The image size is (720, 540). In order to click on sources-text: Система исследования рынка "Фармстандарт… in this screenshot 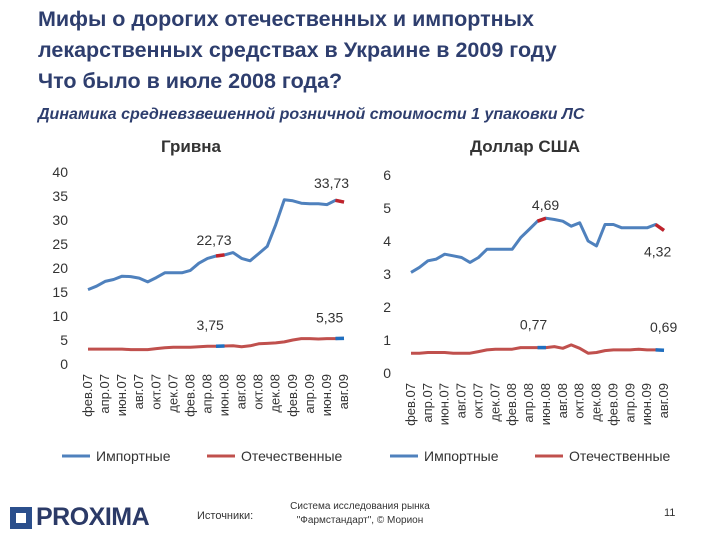, I will do `click(360, 514)`.